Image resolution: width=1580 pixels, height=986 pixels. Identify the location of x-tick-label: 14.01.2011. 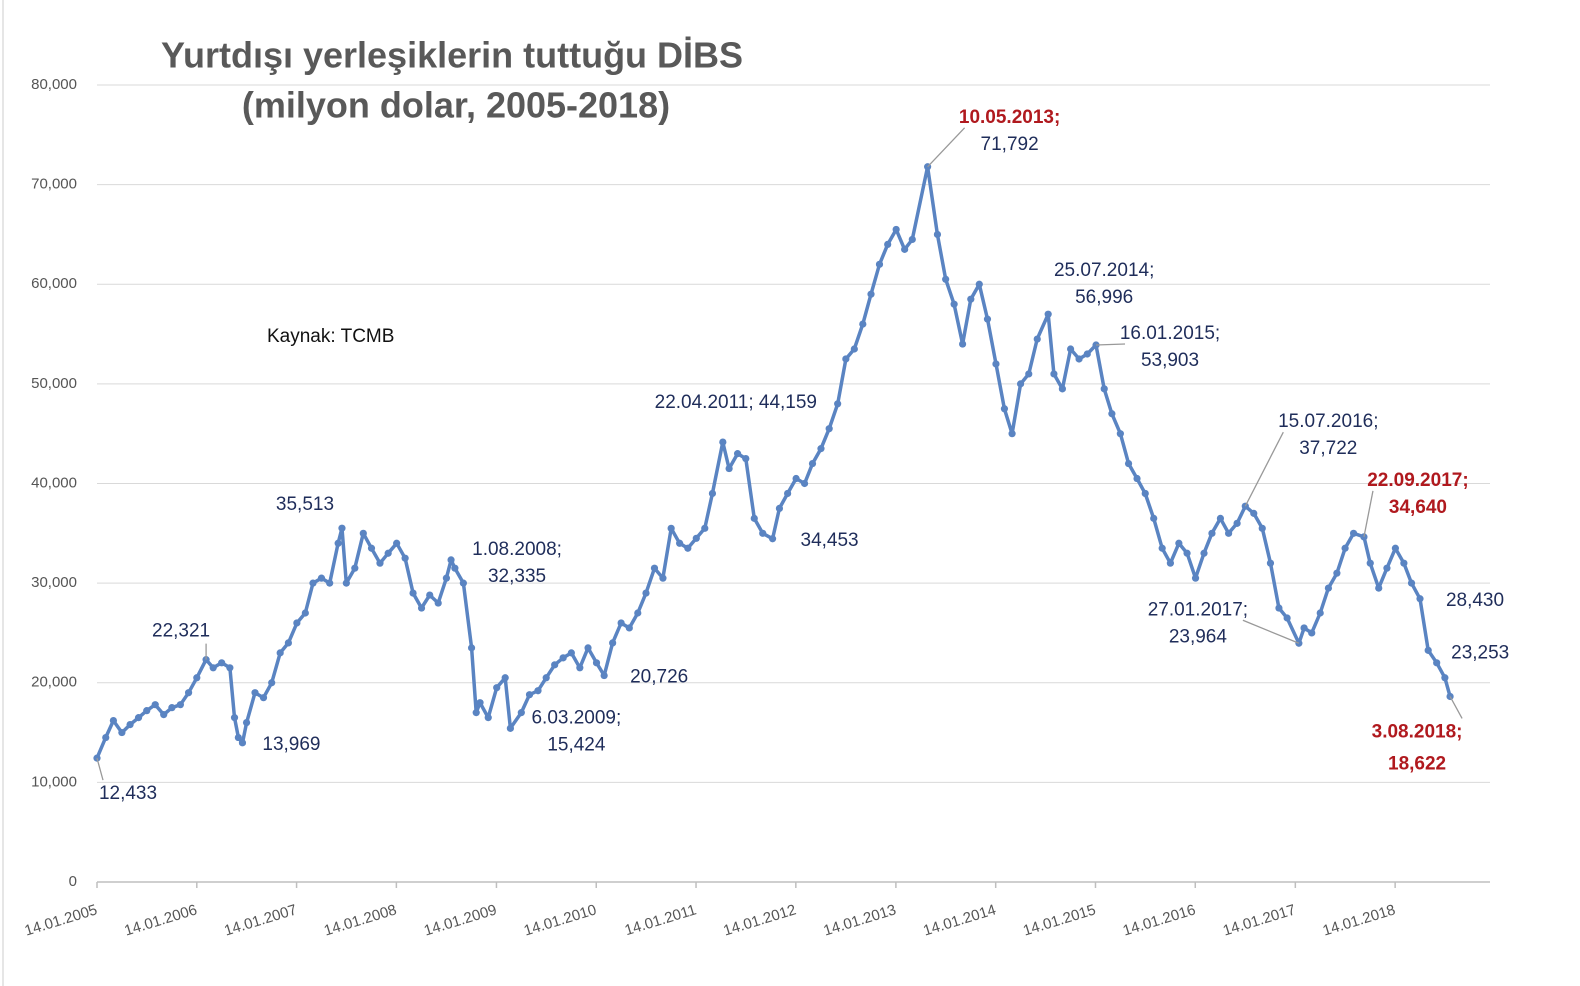
(661, 920).